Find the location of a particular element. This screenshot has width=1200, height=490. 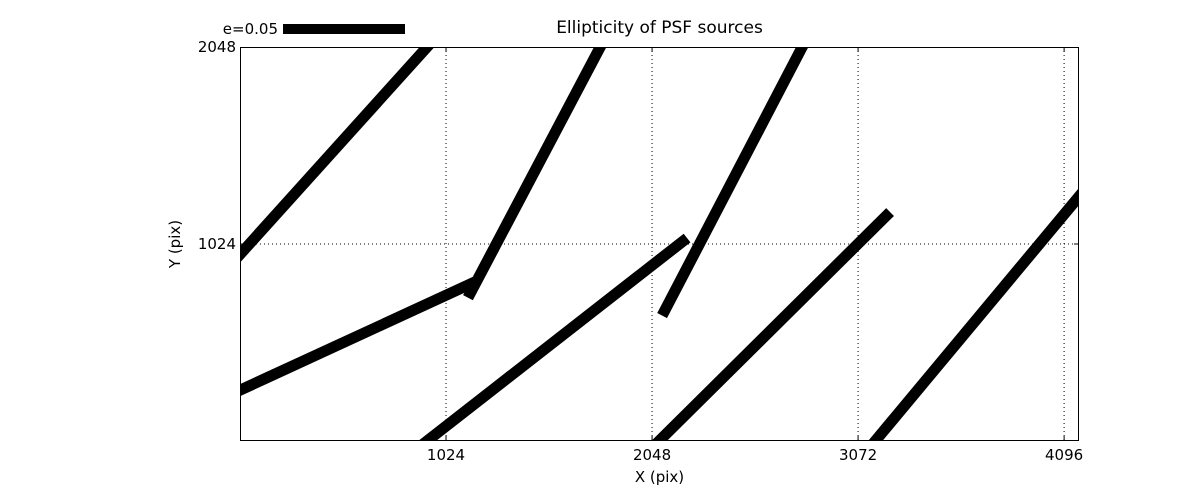

y-tick-label-1024: 1024 is located at coordinates (216, 244).